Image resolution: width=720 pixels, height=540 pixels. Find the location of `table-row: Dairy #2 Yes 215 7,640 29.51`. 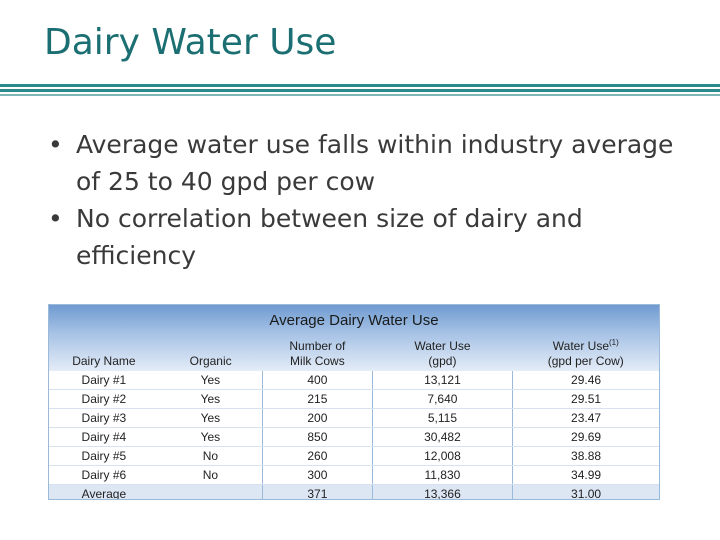

table-row: Dairy #2 Yes 215 7,640 29.51 is located at coordinates (354, 399).